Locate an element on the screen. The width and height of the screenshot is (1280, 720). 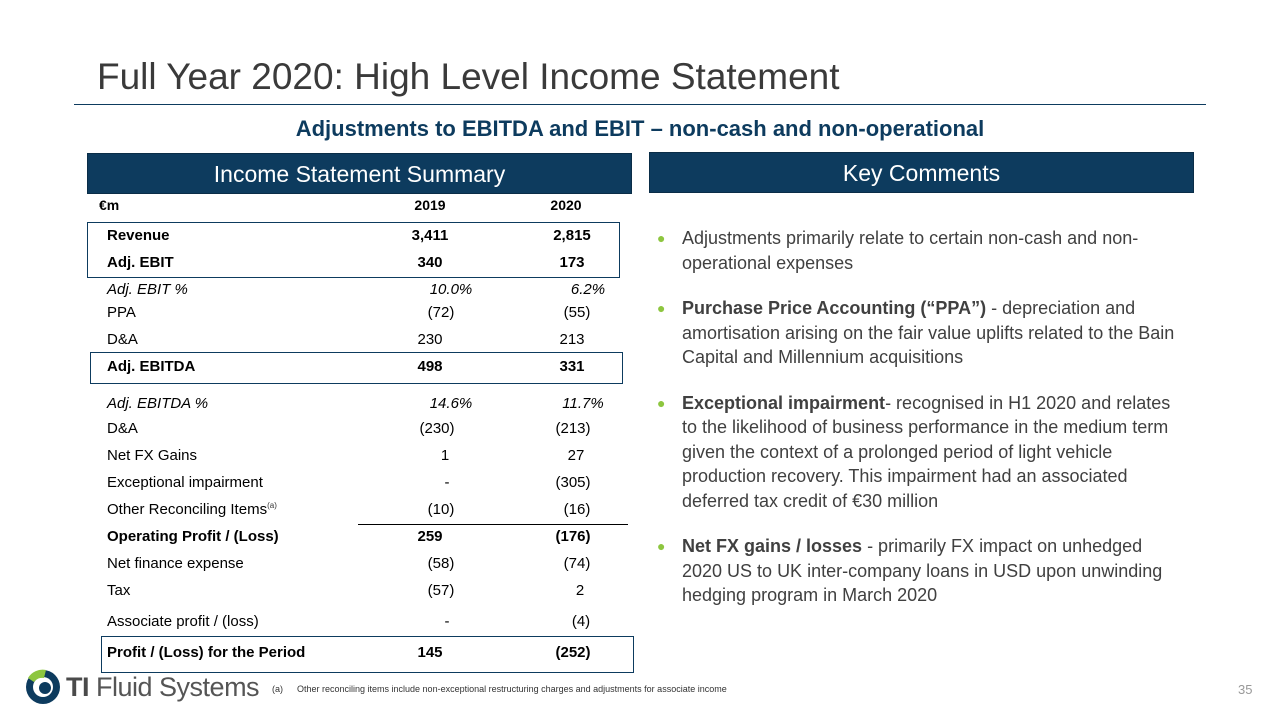
row-label-ppa: PPA is located at coordinates (121, 312).